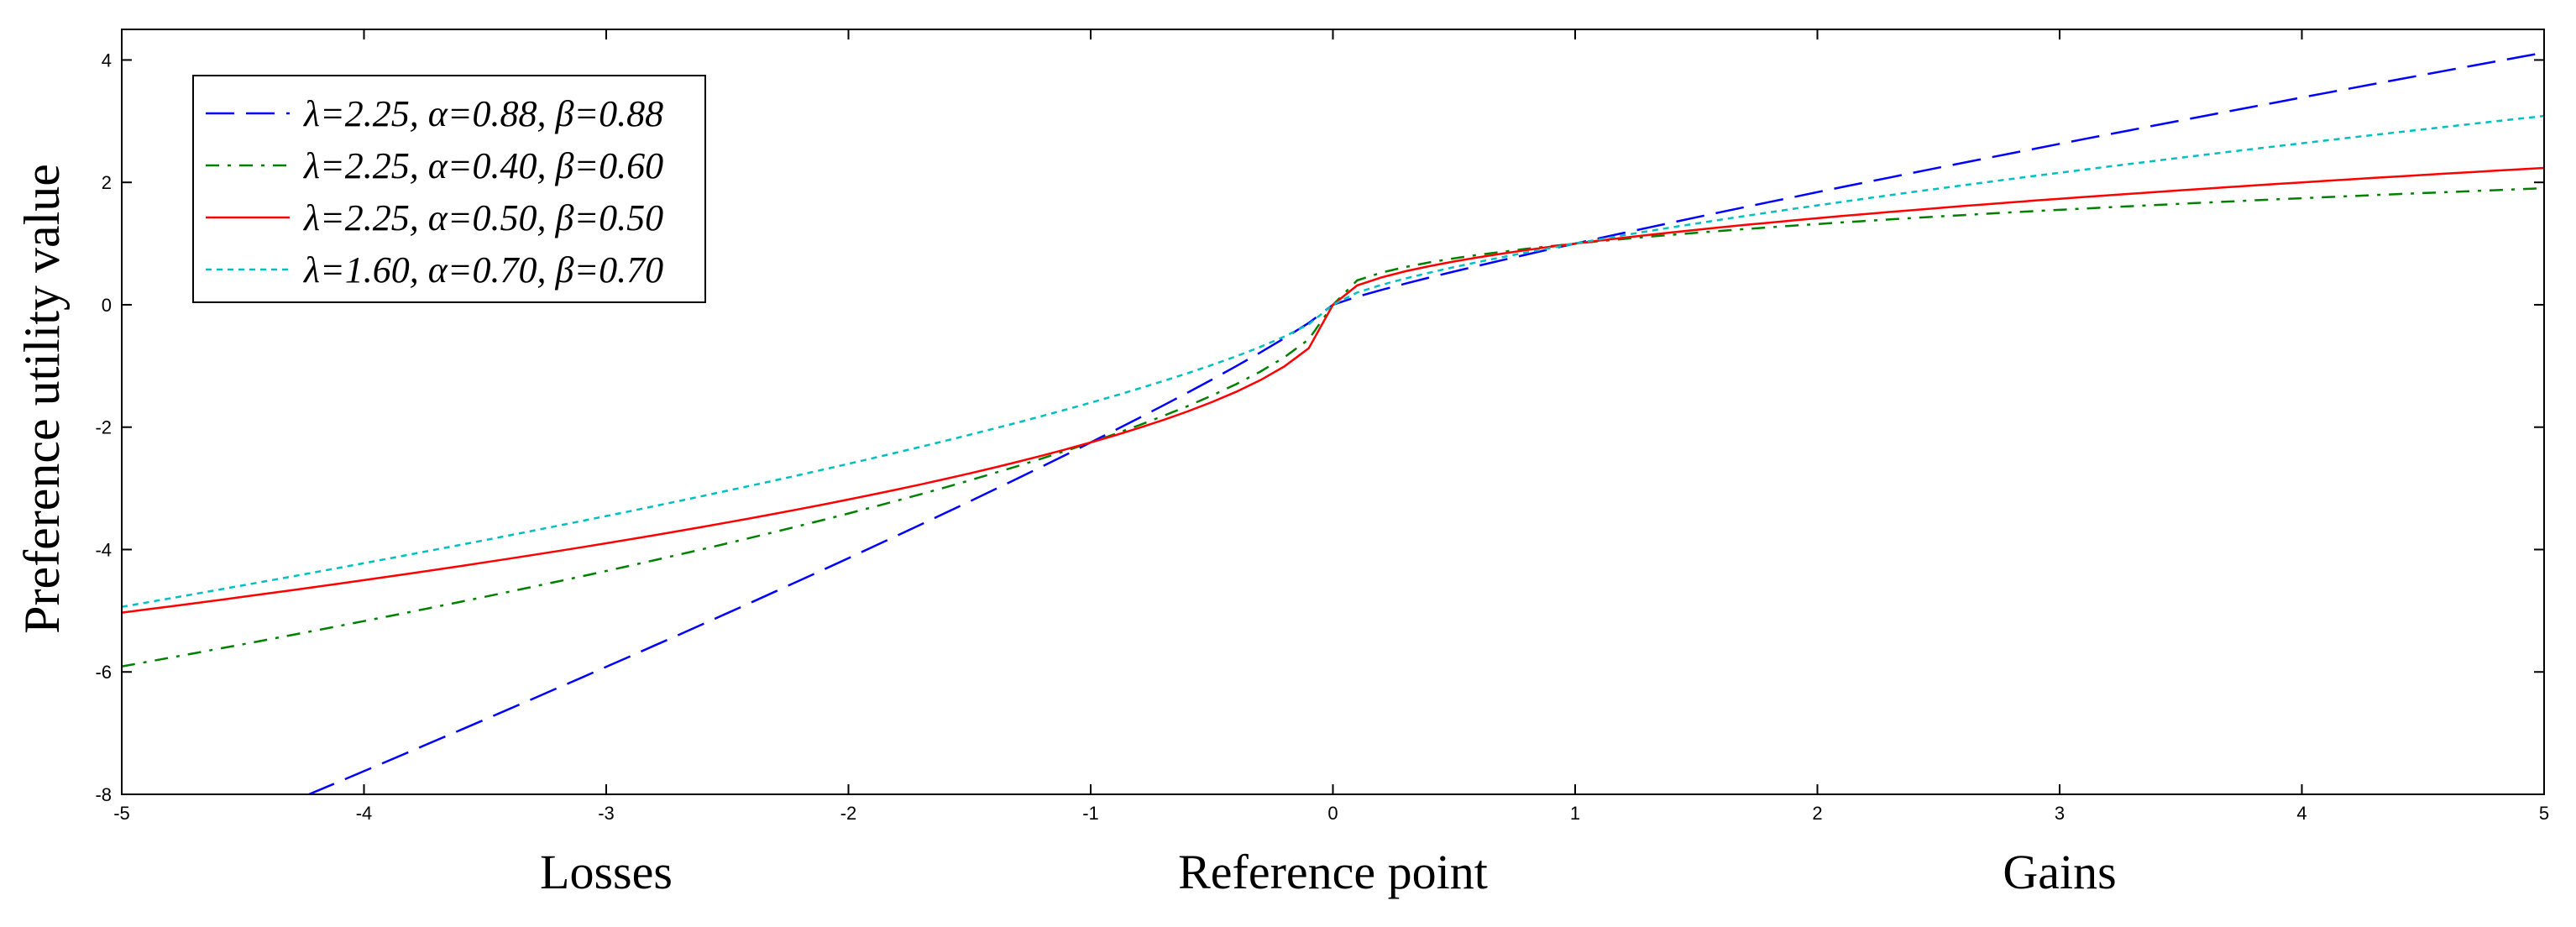  What do you see at coordinates (107, 183) in the screenshot?
I see `y-tick-label: 2` at bounding box center [107, 183].